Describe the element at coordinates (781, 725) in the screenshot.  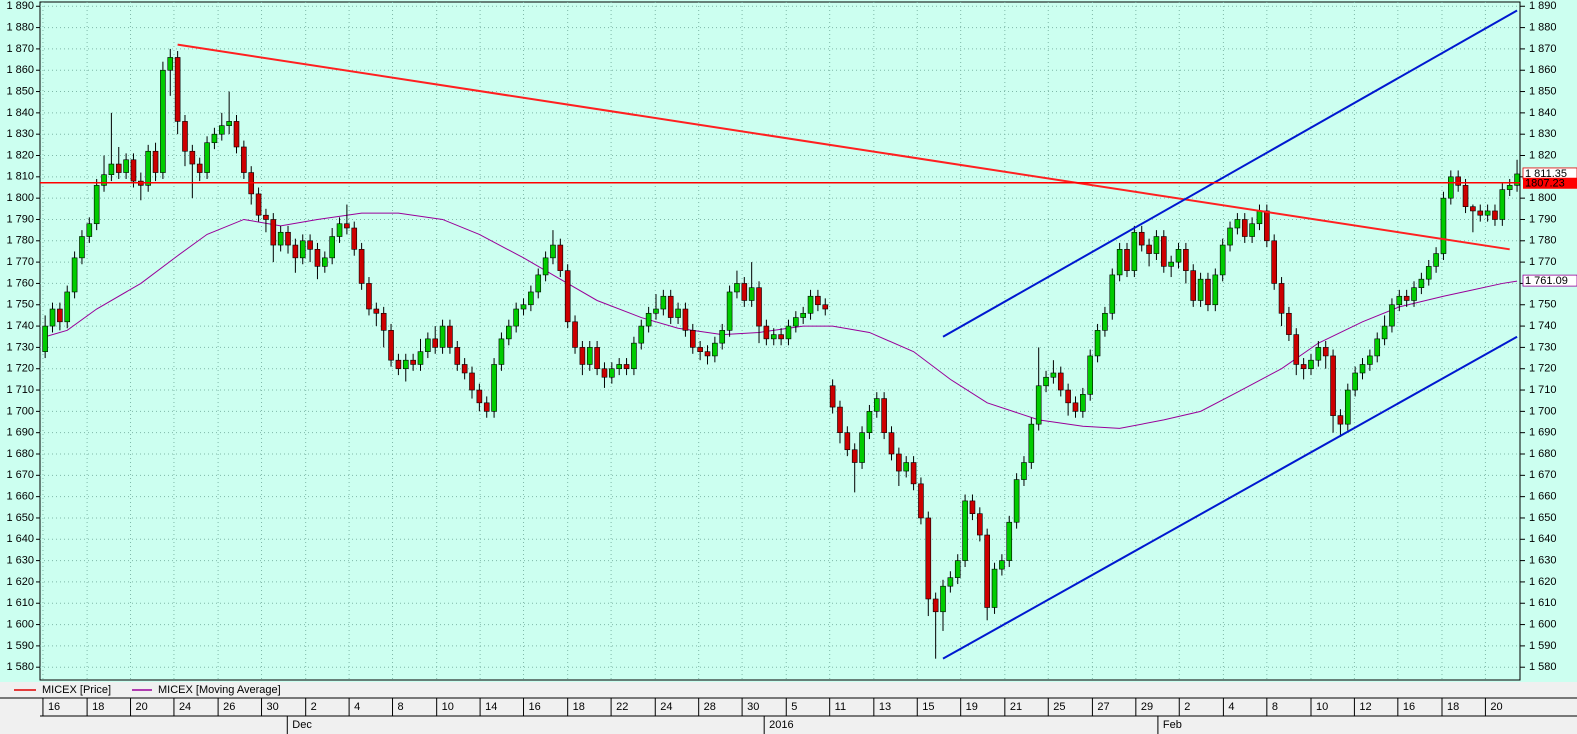
I see `x-major-tick-label: 2016` at that location.